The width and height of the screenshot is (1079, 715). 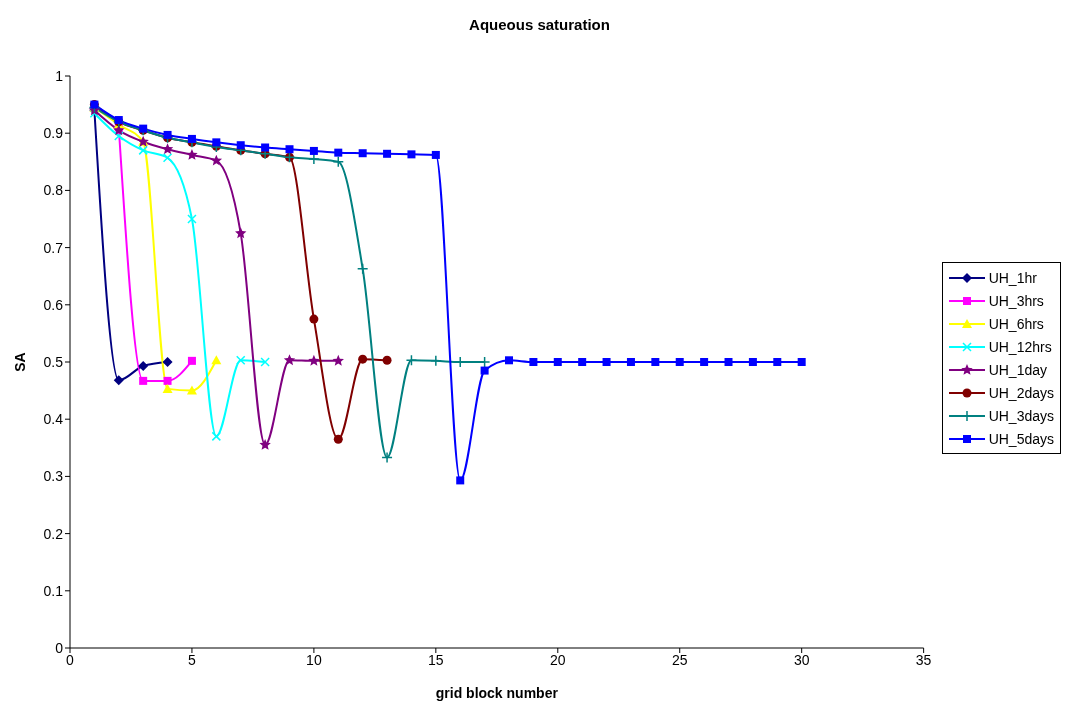 I want to click on x-tick-label: 30, so click(x=801, y=659).